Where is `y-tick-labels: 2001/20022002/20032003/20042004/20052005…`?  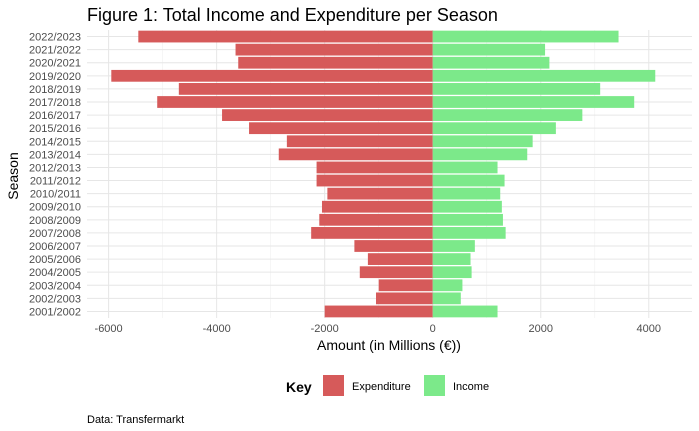 y-tick-labels: 2001/20022002/20032003/20042004/20052005… is located at coordinates (55, 175).